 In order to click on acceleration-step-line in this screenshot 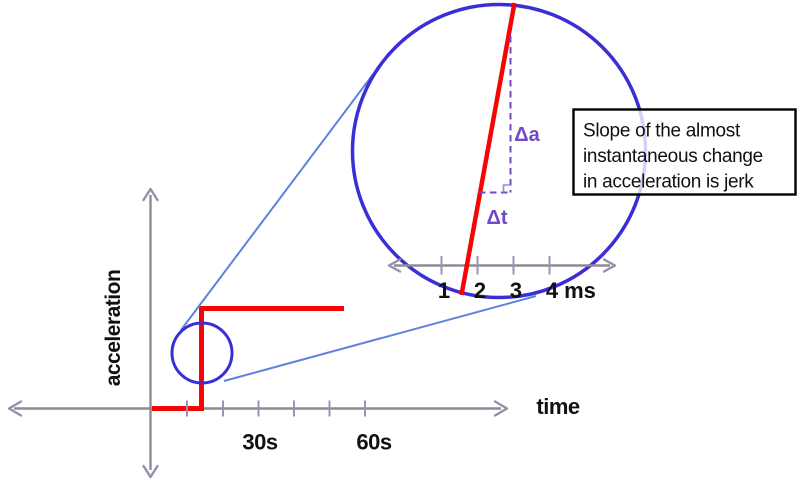, I will do `click(248, 358)`.